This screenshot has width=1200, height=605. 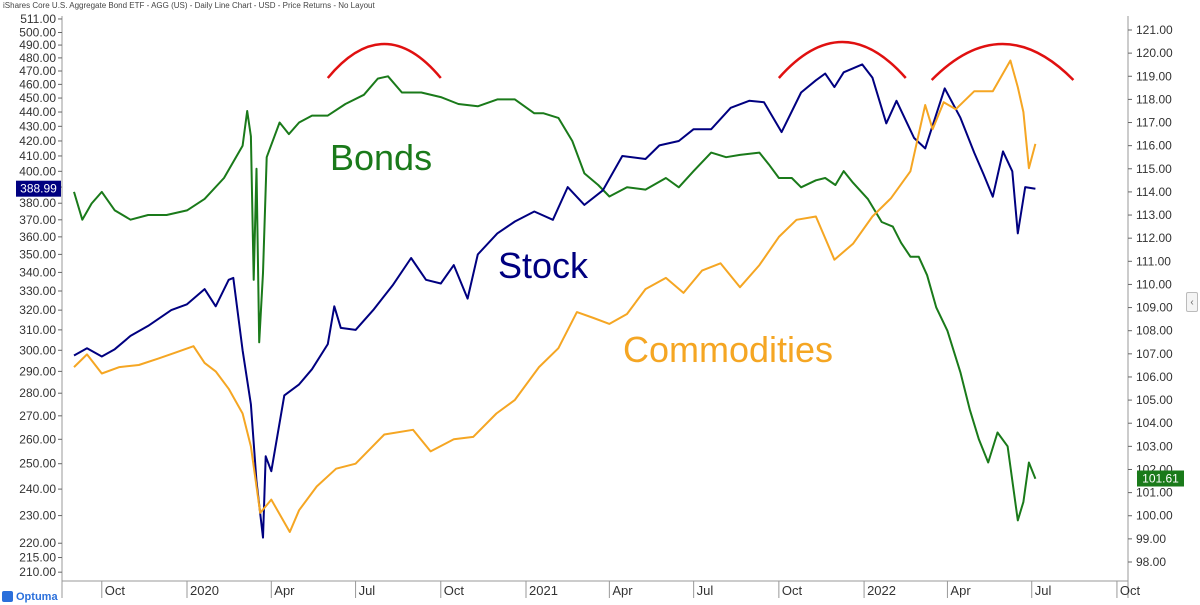 What do you see at coordinates (37, 98) in the screenshot?
I see `left-tick-label: 450.00` at bounding box center [37, 98].